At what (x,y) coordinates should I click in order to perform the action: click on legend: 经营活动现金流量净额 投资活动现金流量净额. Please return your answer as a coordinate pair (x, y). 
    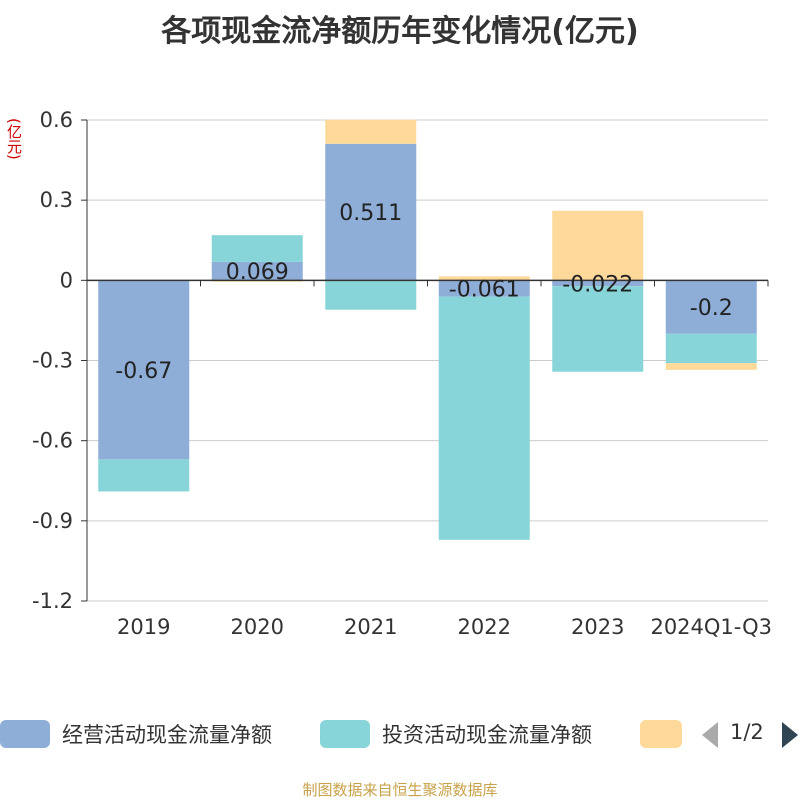
    Looking at the image, I should click on (400, 734).